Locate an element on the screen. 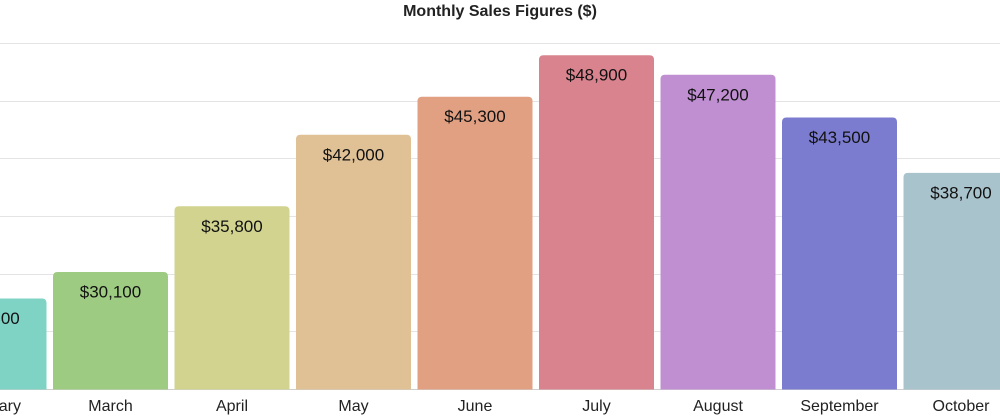  bar-february is located at coordinates (23, 344).